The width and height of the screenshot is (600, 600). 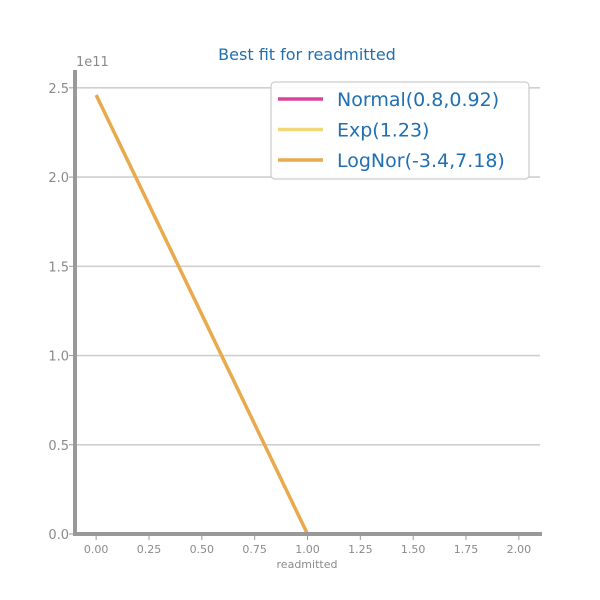 What do you see at coordinates (96, 549) in the screenshot?
I see `x-tick-label: 0.00` at bounding box center [96, 549].